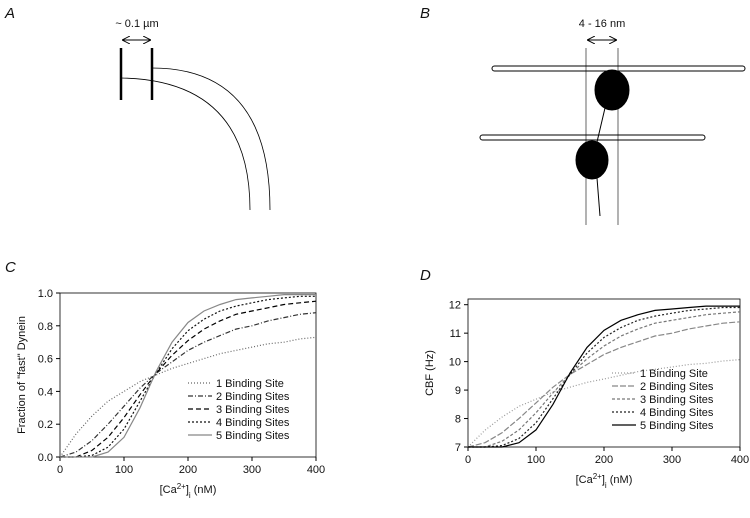 This screenshot has width=750, height=518. Describe the element at coordinates (430, 373) in the screenshot. I see `y-axis-label: CBF (Hz)` at that location.